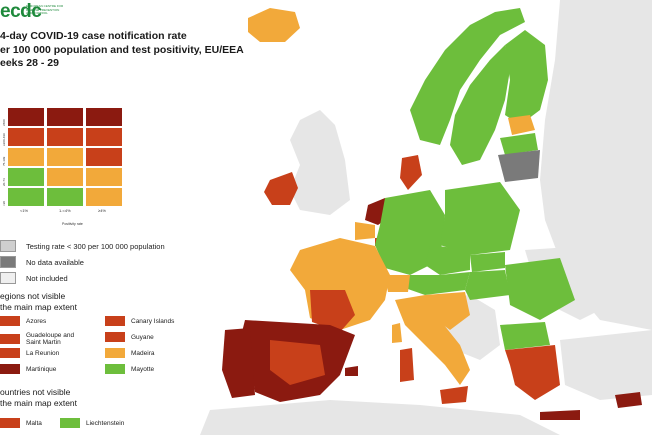 The width and height of the screenshot is (652, 435). What do you see at coordinates (55, 262) in the screenshot?
I see `legend-label: No data available` at bounding box center [55, 262].